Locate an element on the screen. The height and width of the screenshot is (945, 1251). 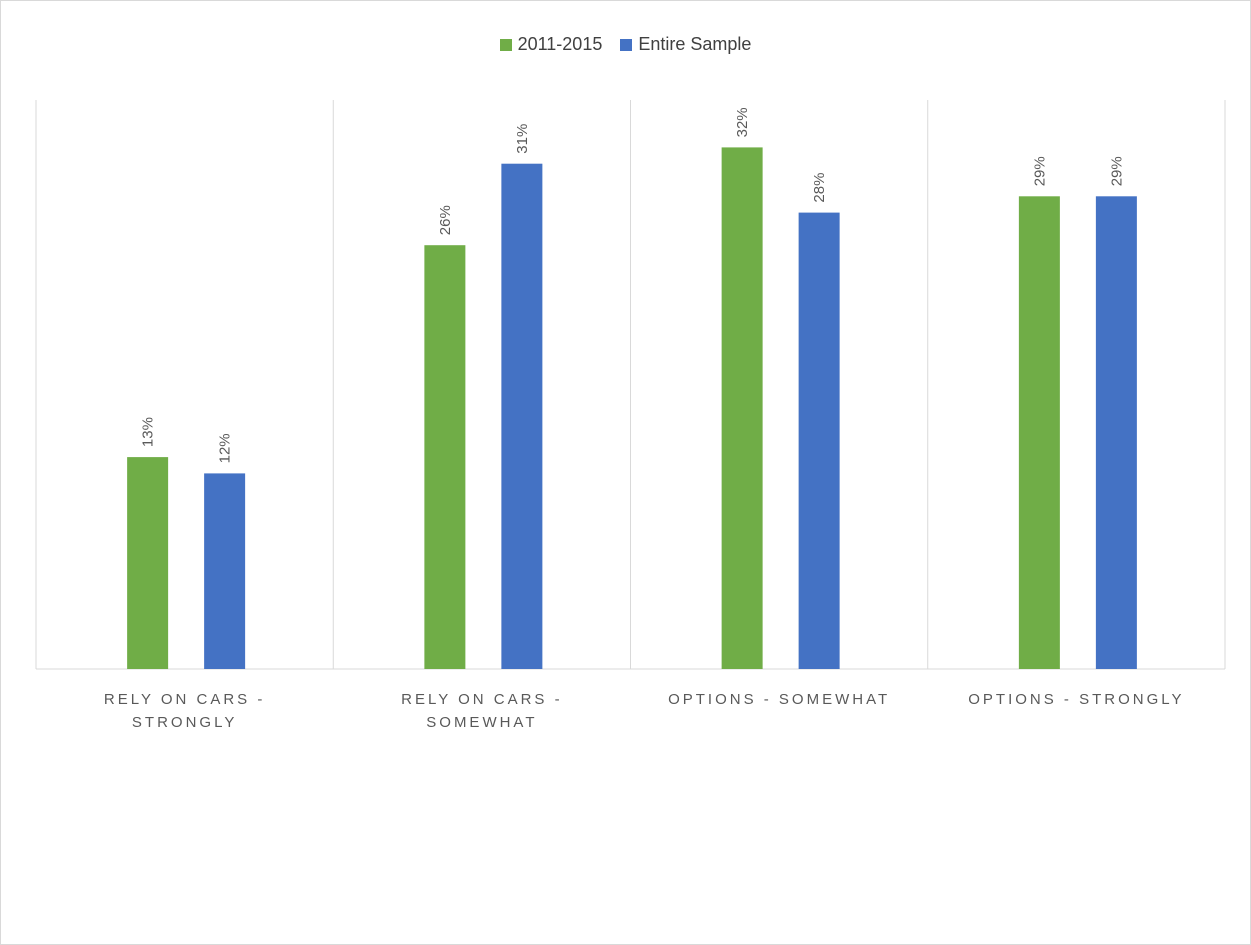
category-label: SOMEWHAT is located at coordinates (481, 722).